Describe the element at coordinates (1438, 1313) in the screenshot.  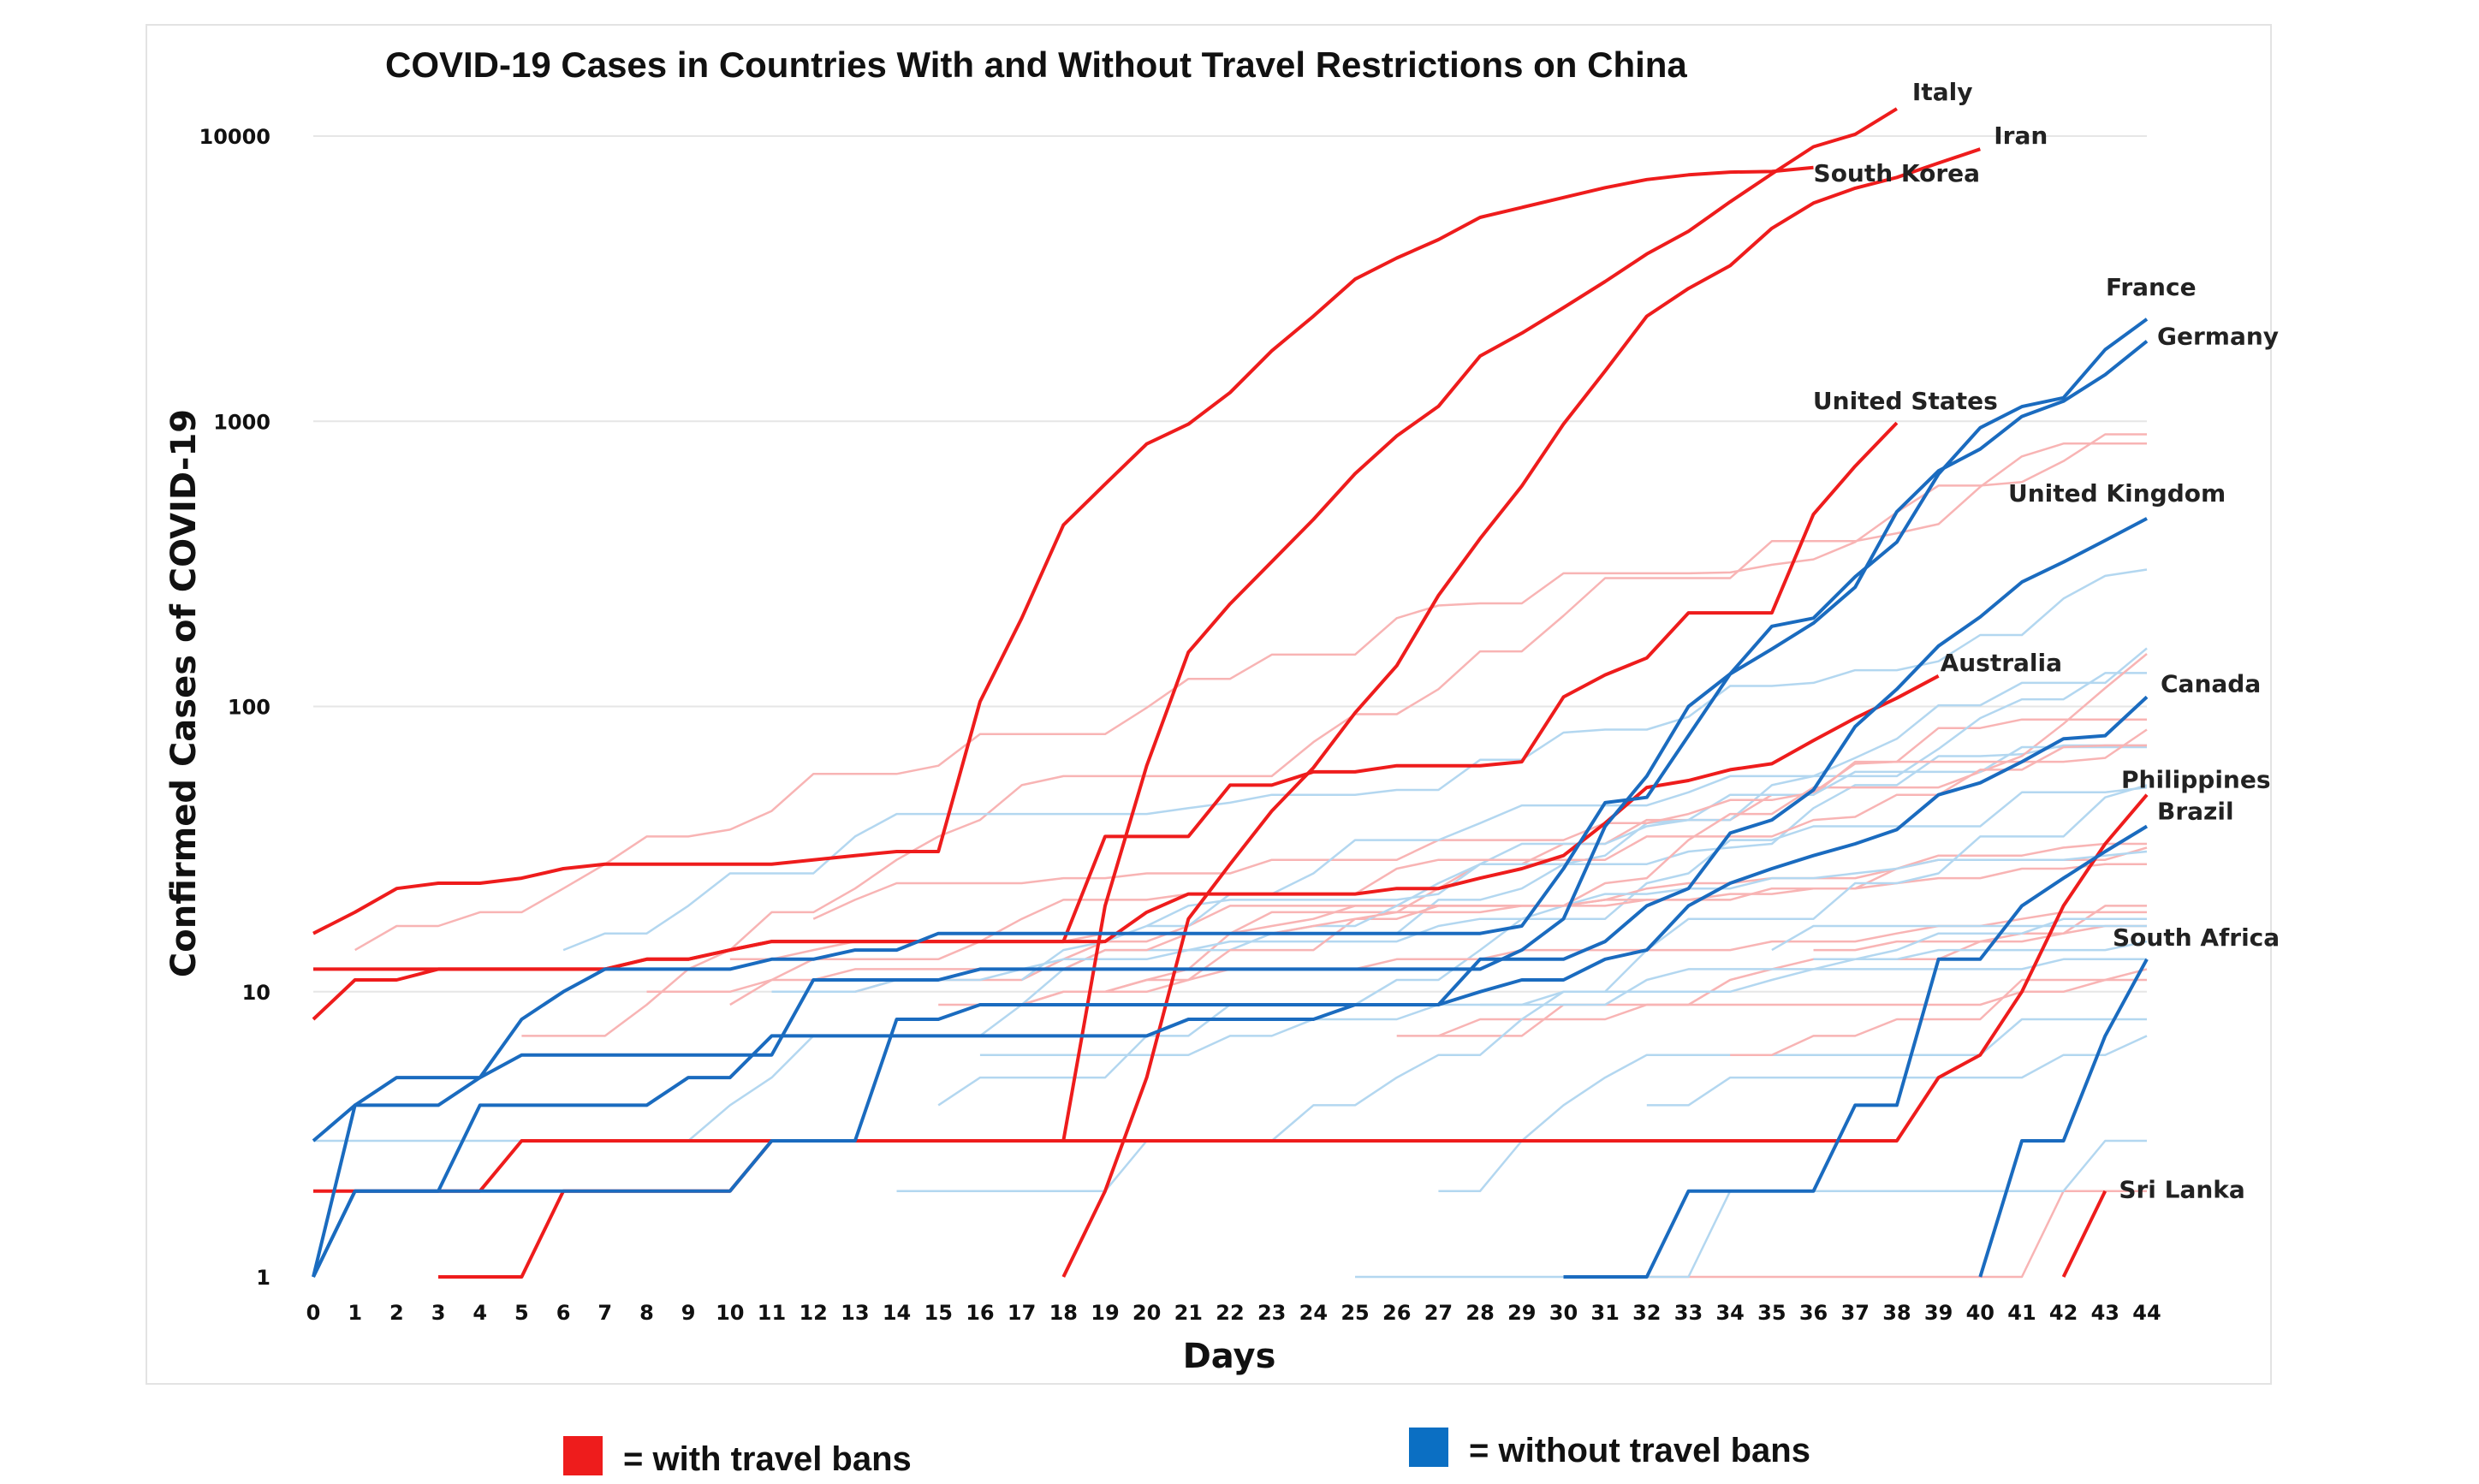
I see `x-tick-label: 27` at that location.